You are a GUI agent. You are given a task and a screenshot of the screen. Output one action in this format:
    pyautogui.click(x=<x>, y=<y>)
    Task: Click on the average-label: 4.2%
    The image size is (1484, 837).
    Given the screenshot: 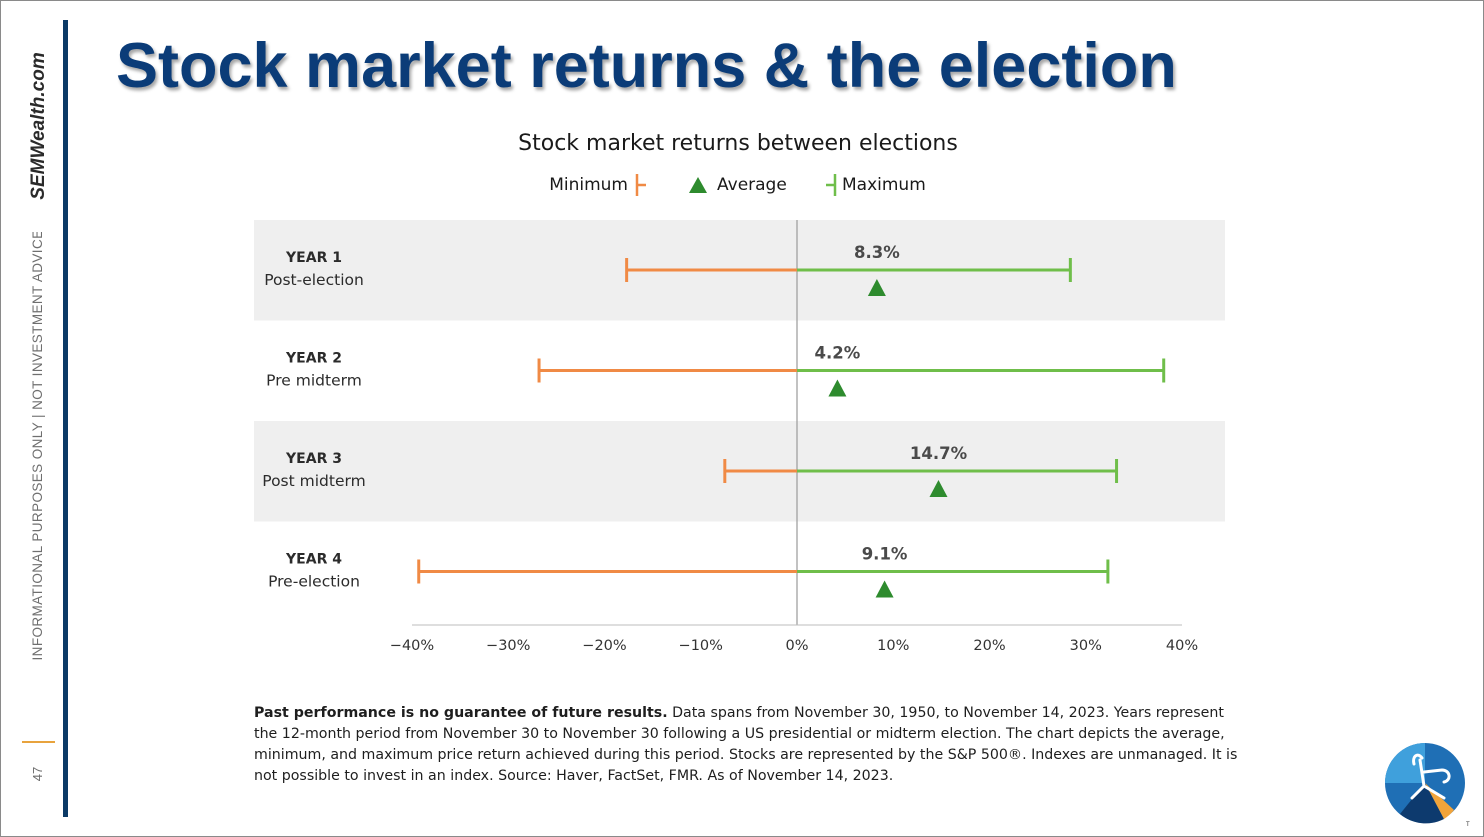 What is the action you would take?
    pyautogui.click(x=838, y=353)
    